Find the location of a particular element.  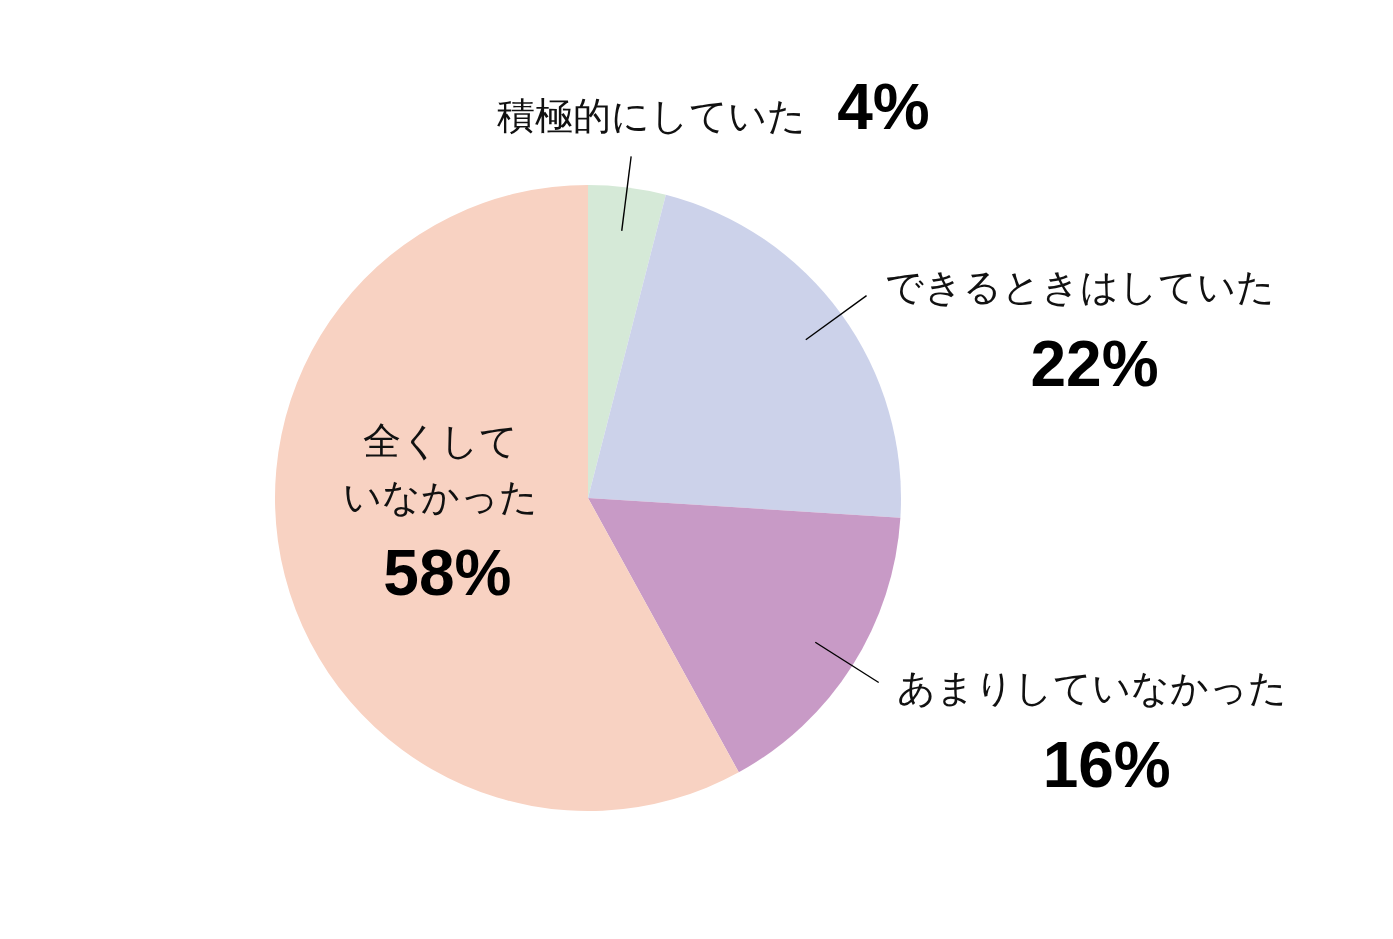

slice-label: できるときはしていた is located at coordinates (1079, 286).